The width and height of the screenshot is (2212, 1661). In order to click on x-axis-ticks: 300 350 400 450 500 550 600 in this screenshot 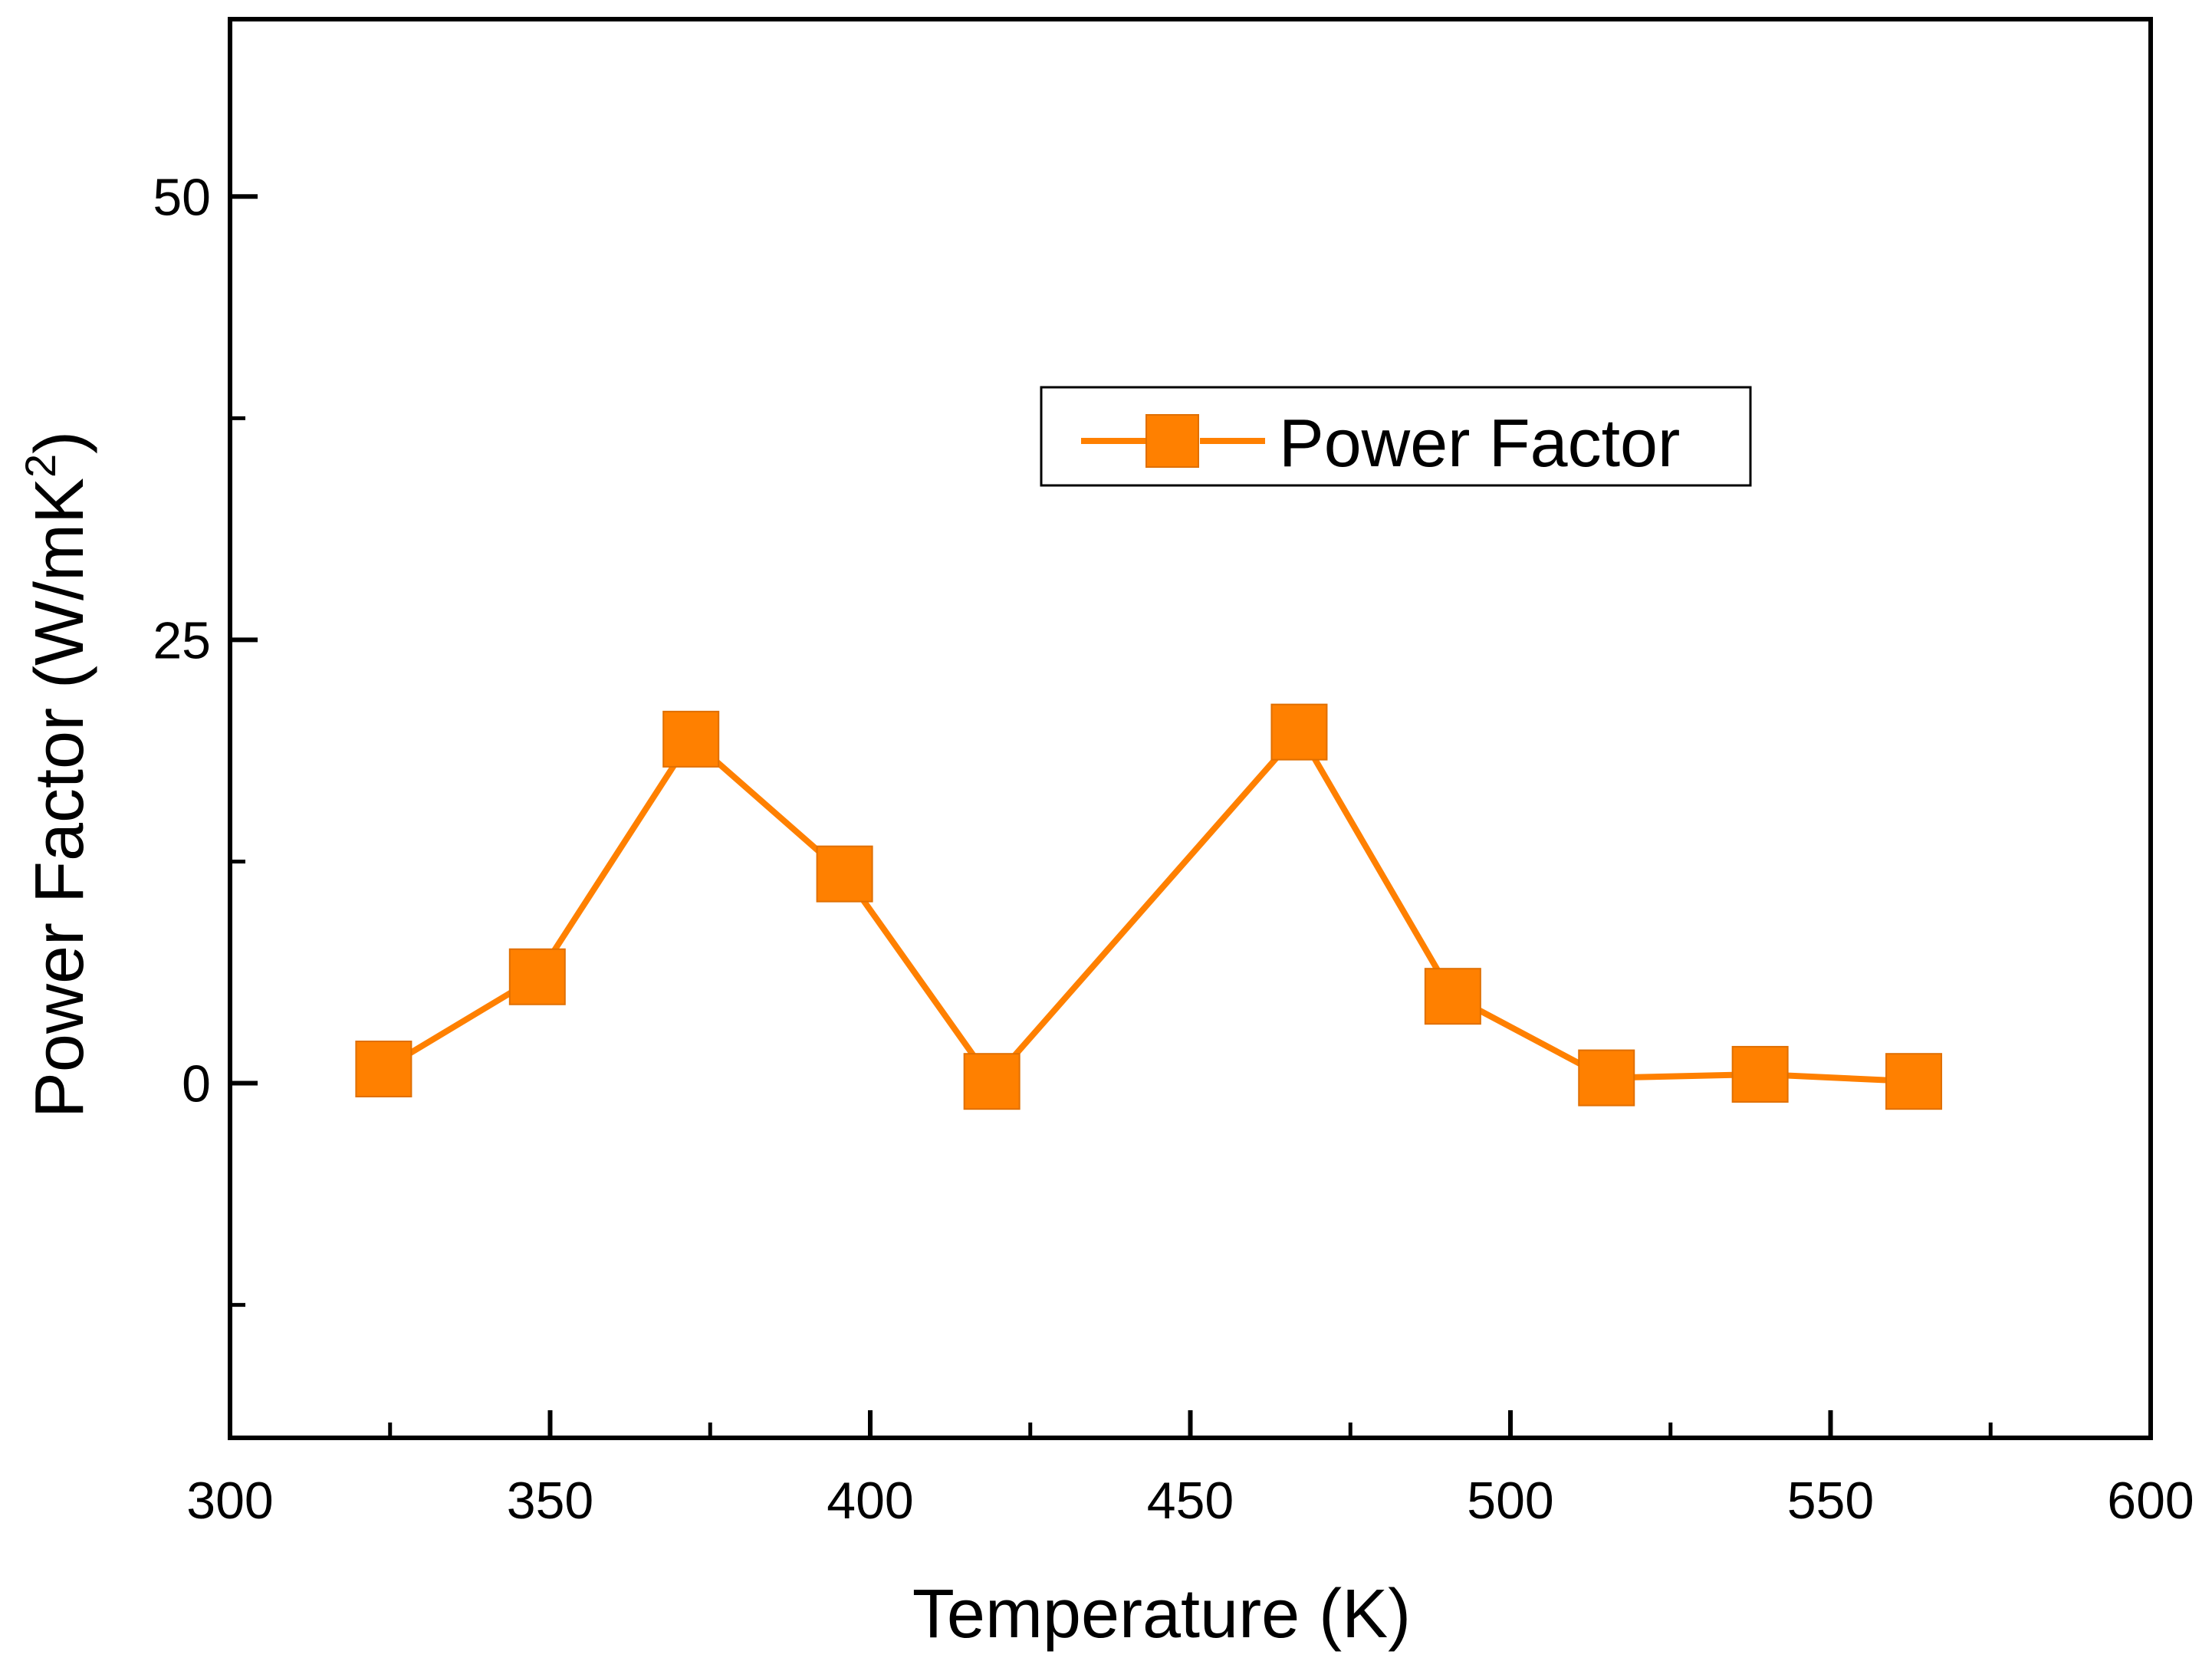, I will do `click(1190, 1470)`.